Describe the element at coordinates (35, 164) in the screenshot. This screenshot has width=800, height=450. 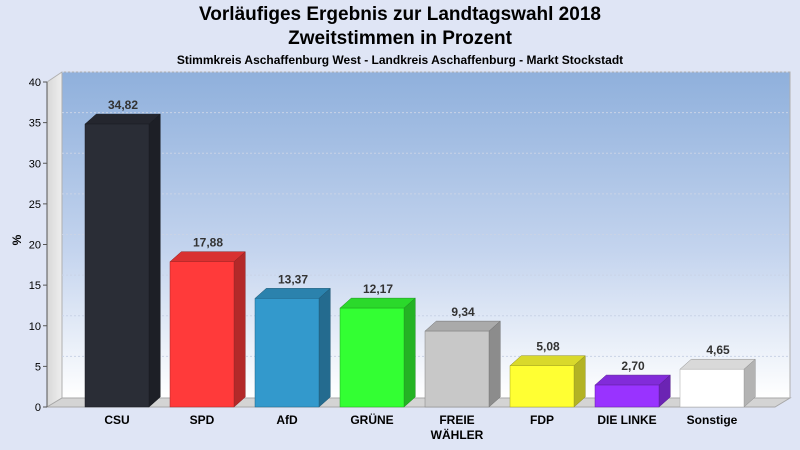
I see `y-tick-label: 30` at that location.